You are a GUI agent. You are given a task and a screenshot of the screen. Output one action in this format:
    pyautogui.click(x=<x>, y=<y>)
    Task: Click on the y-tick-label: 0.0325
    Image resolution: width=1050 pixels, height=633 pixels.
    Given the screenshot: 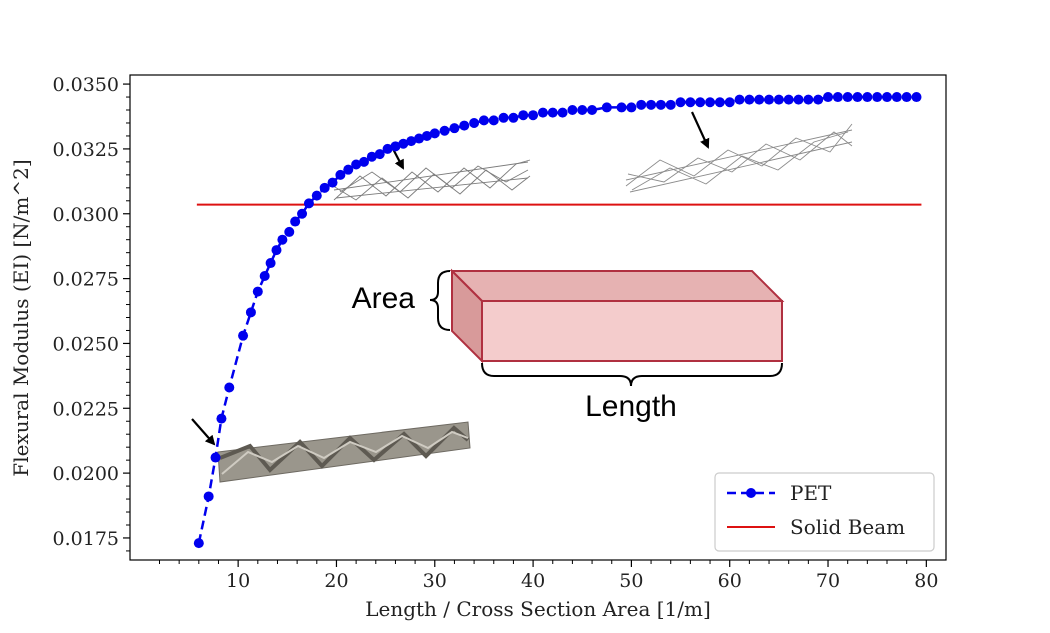 What is the action you would take?
    pyautogui.click(x=86, y=150)
    